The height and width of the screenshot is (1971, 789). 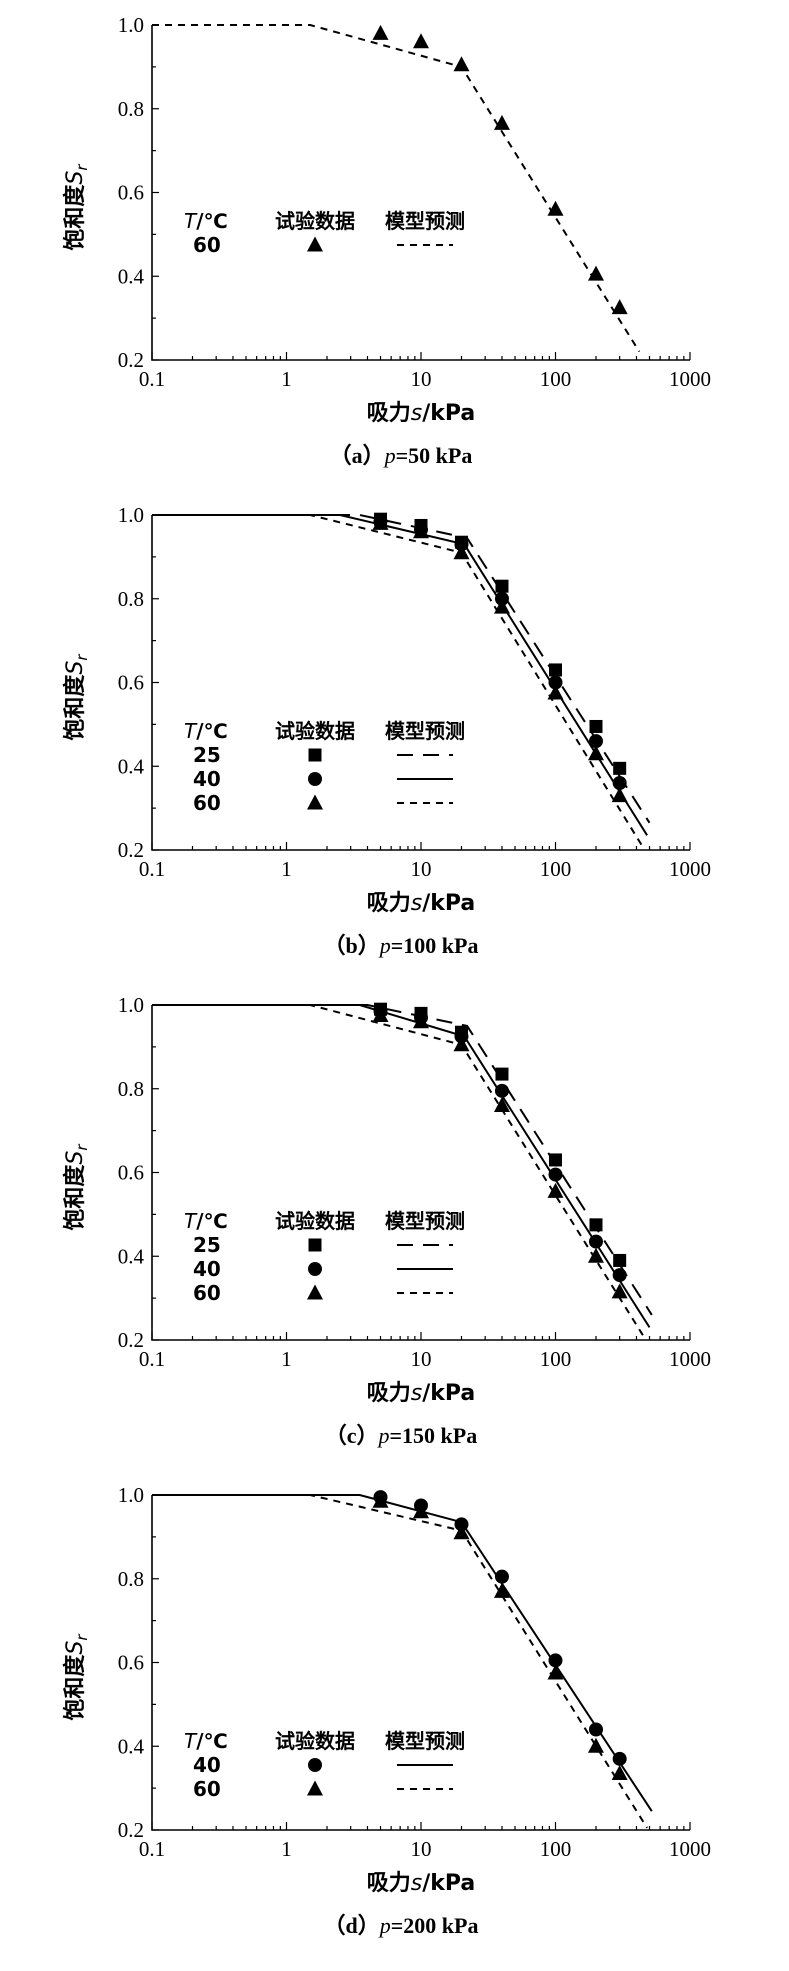 I want to click on x-tick-label: 100, so click(x=556, y=1359).